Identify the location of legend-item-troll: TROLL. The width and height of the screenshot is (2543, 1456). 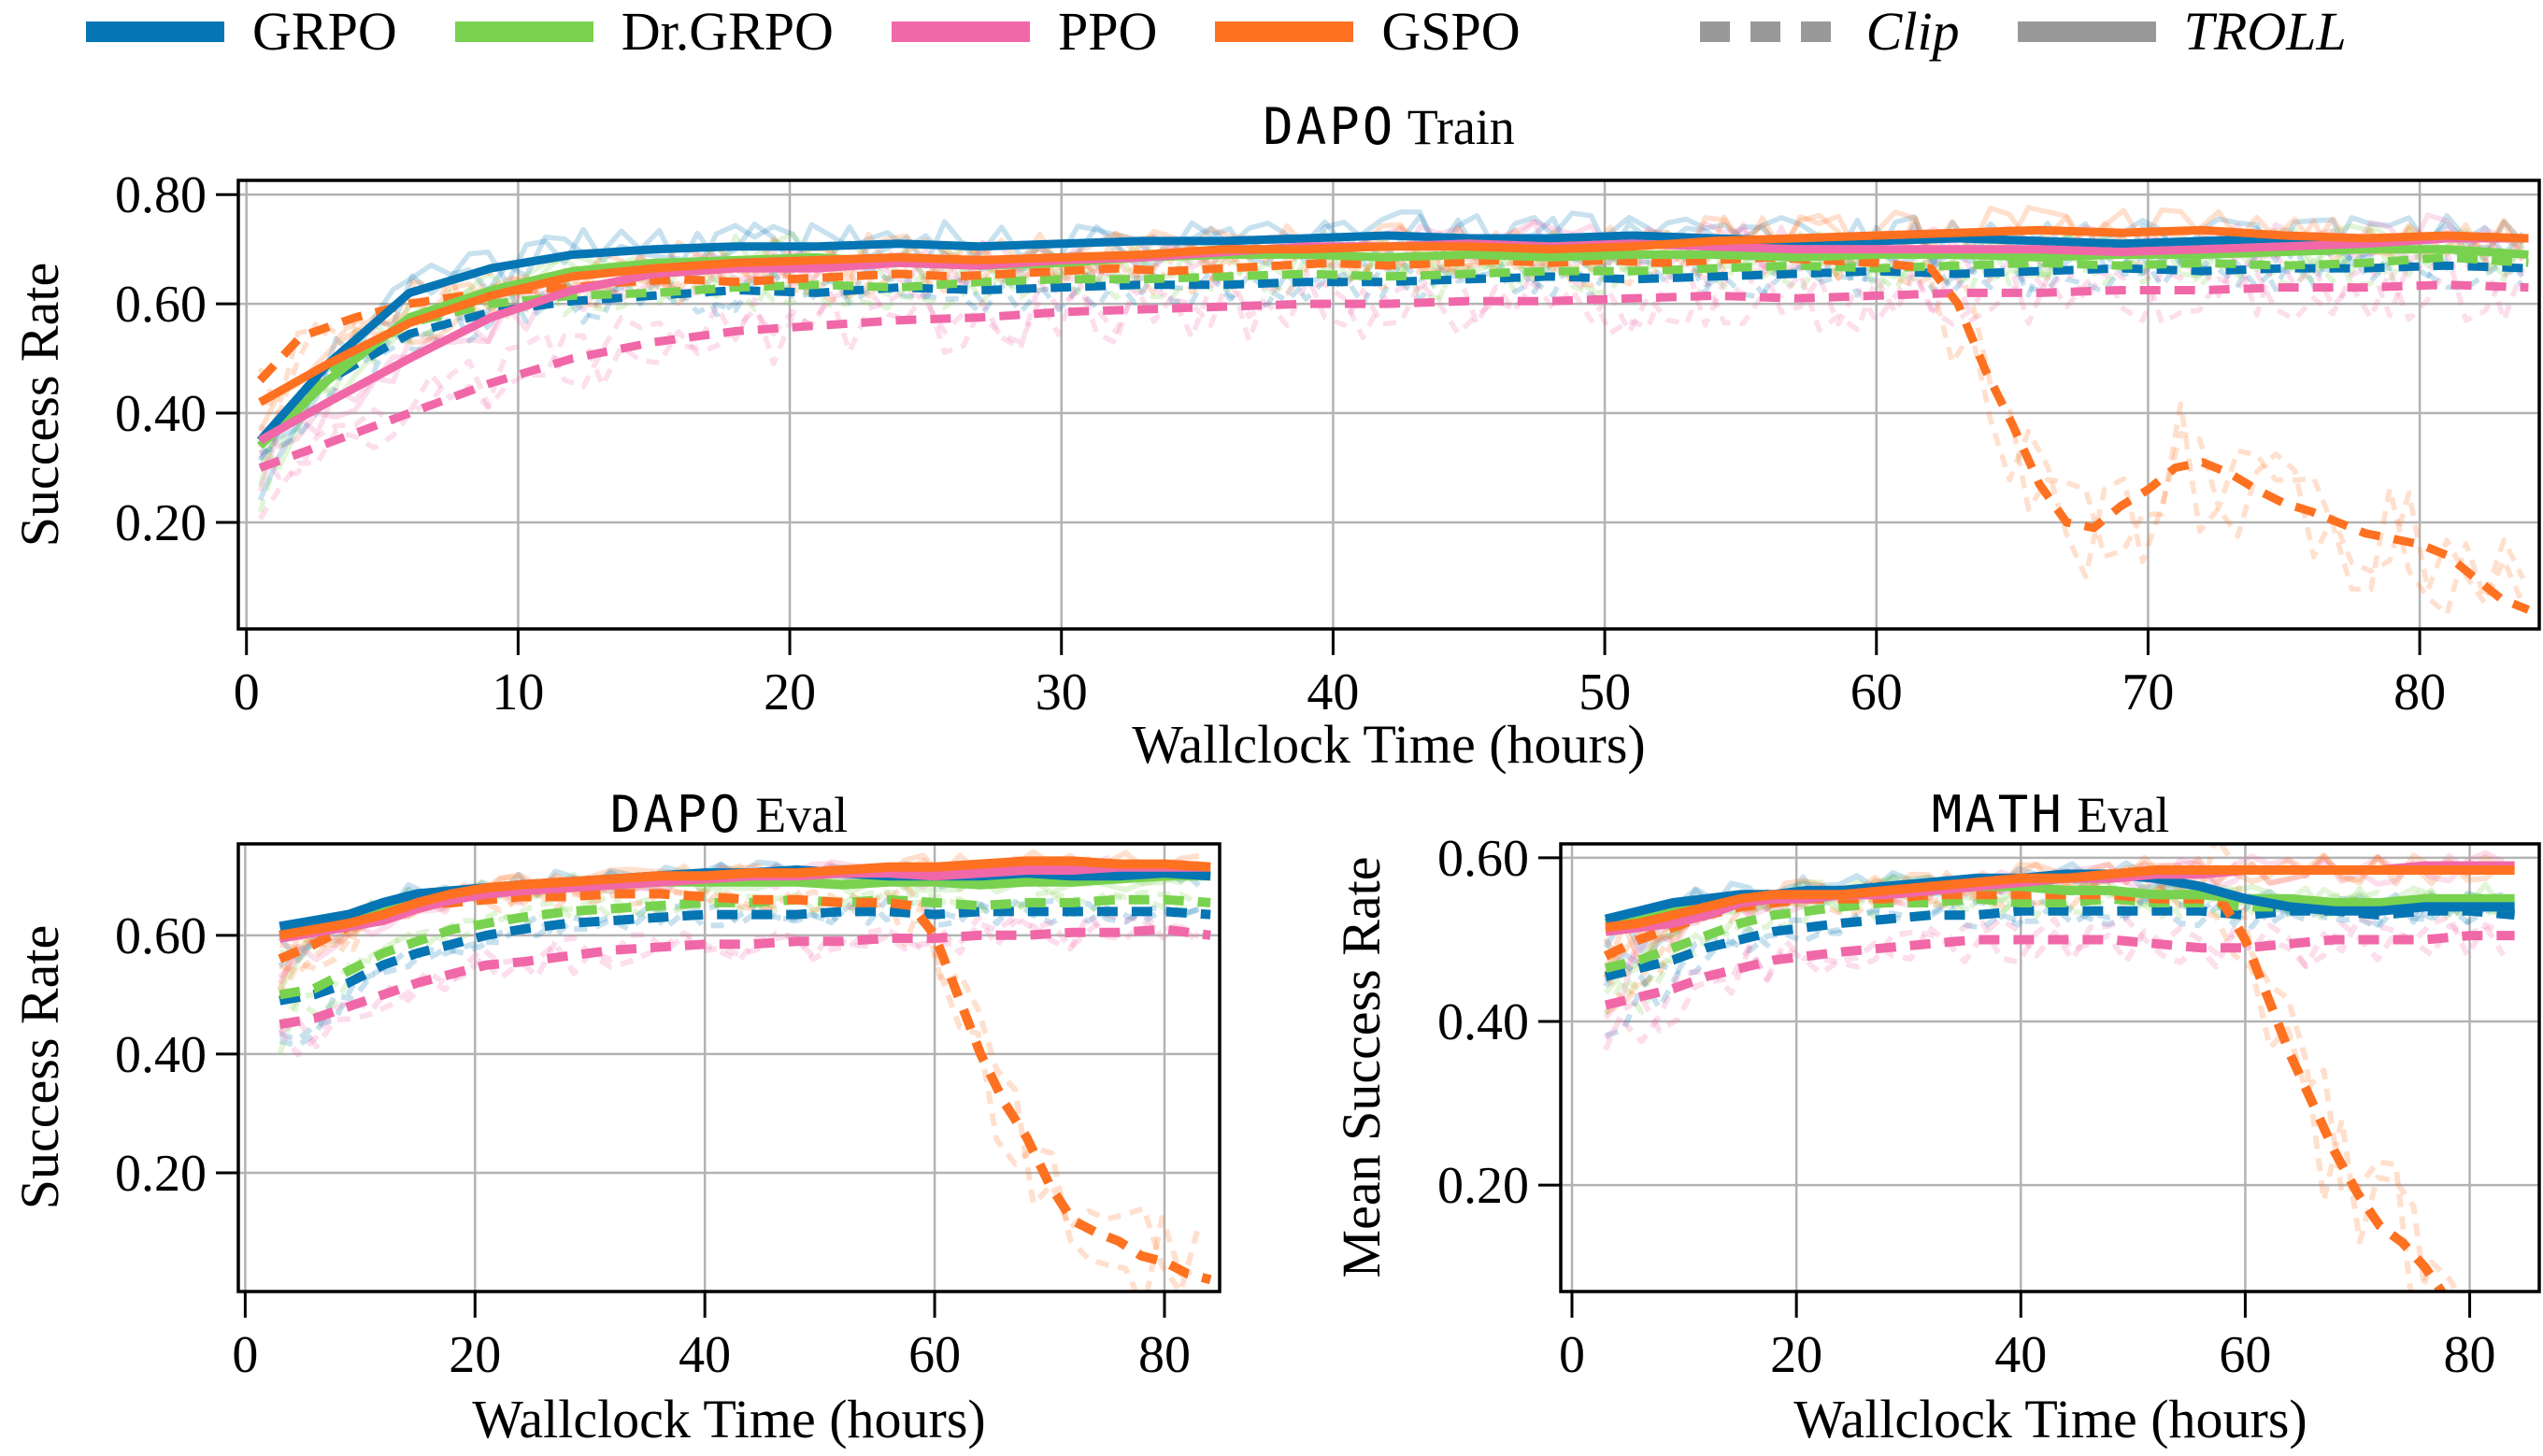
(2182, 31).